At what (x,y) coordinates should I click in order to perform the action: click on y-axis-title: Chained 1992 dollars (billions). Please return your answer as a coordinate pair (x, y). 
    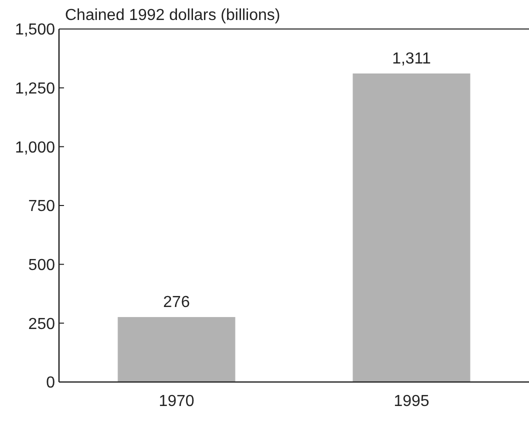
    Looking at the image, I should click on (172, 15).